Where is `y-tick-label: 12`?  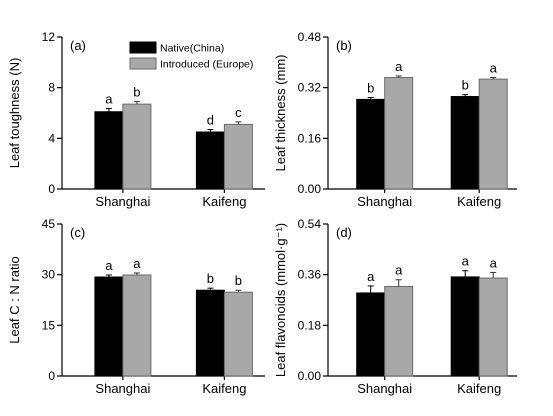 y-tick-label: 12 is located at coordinates (49, 37).